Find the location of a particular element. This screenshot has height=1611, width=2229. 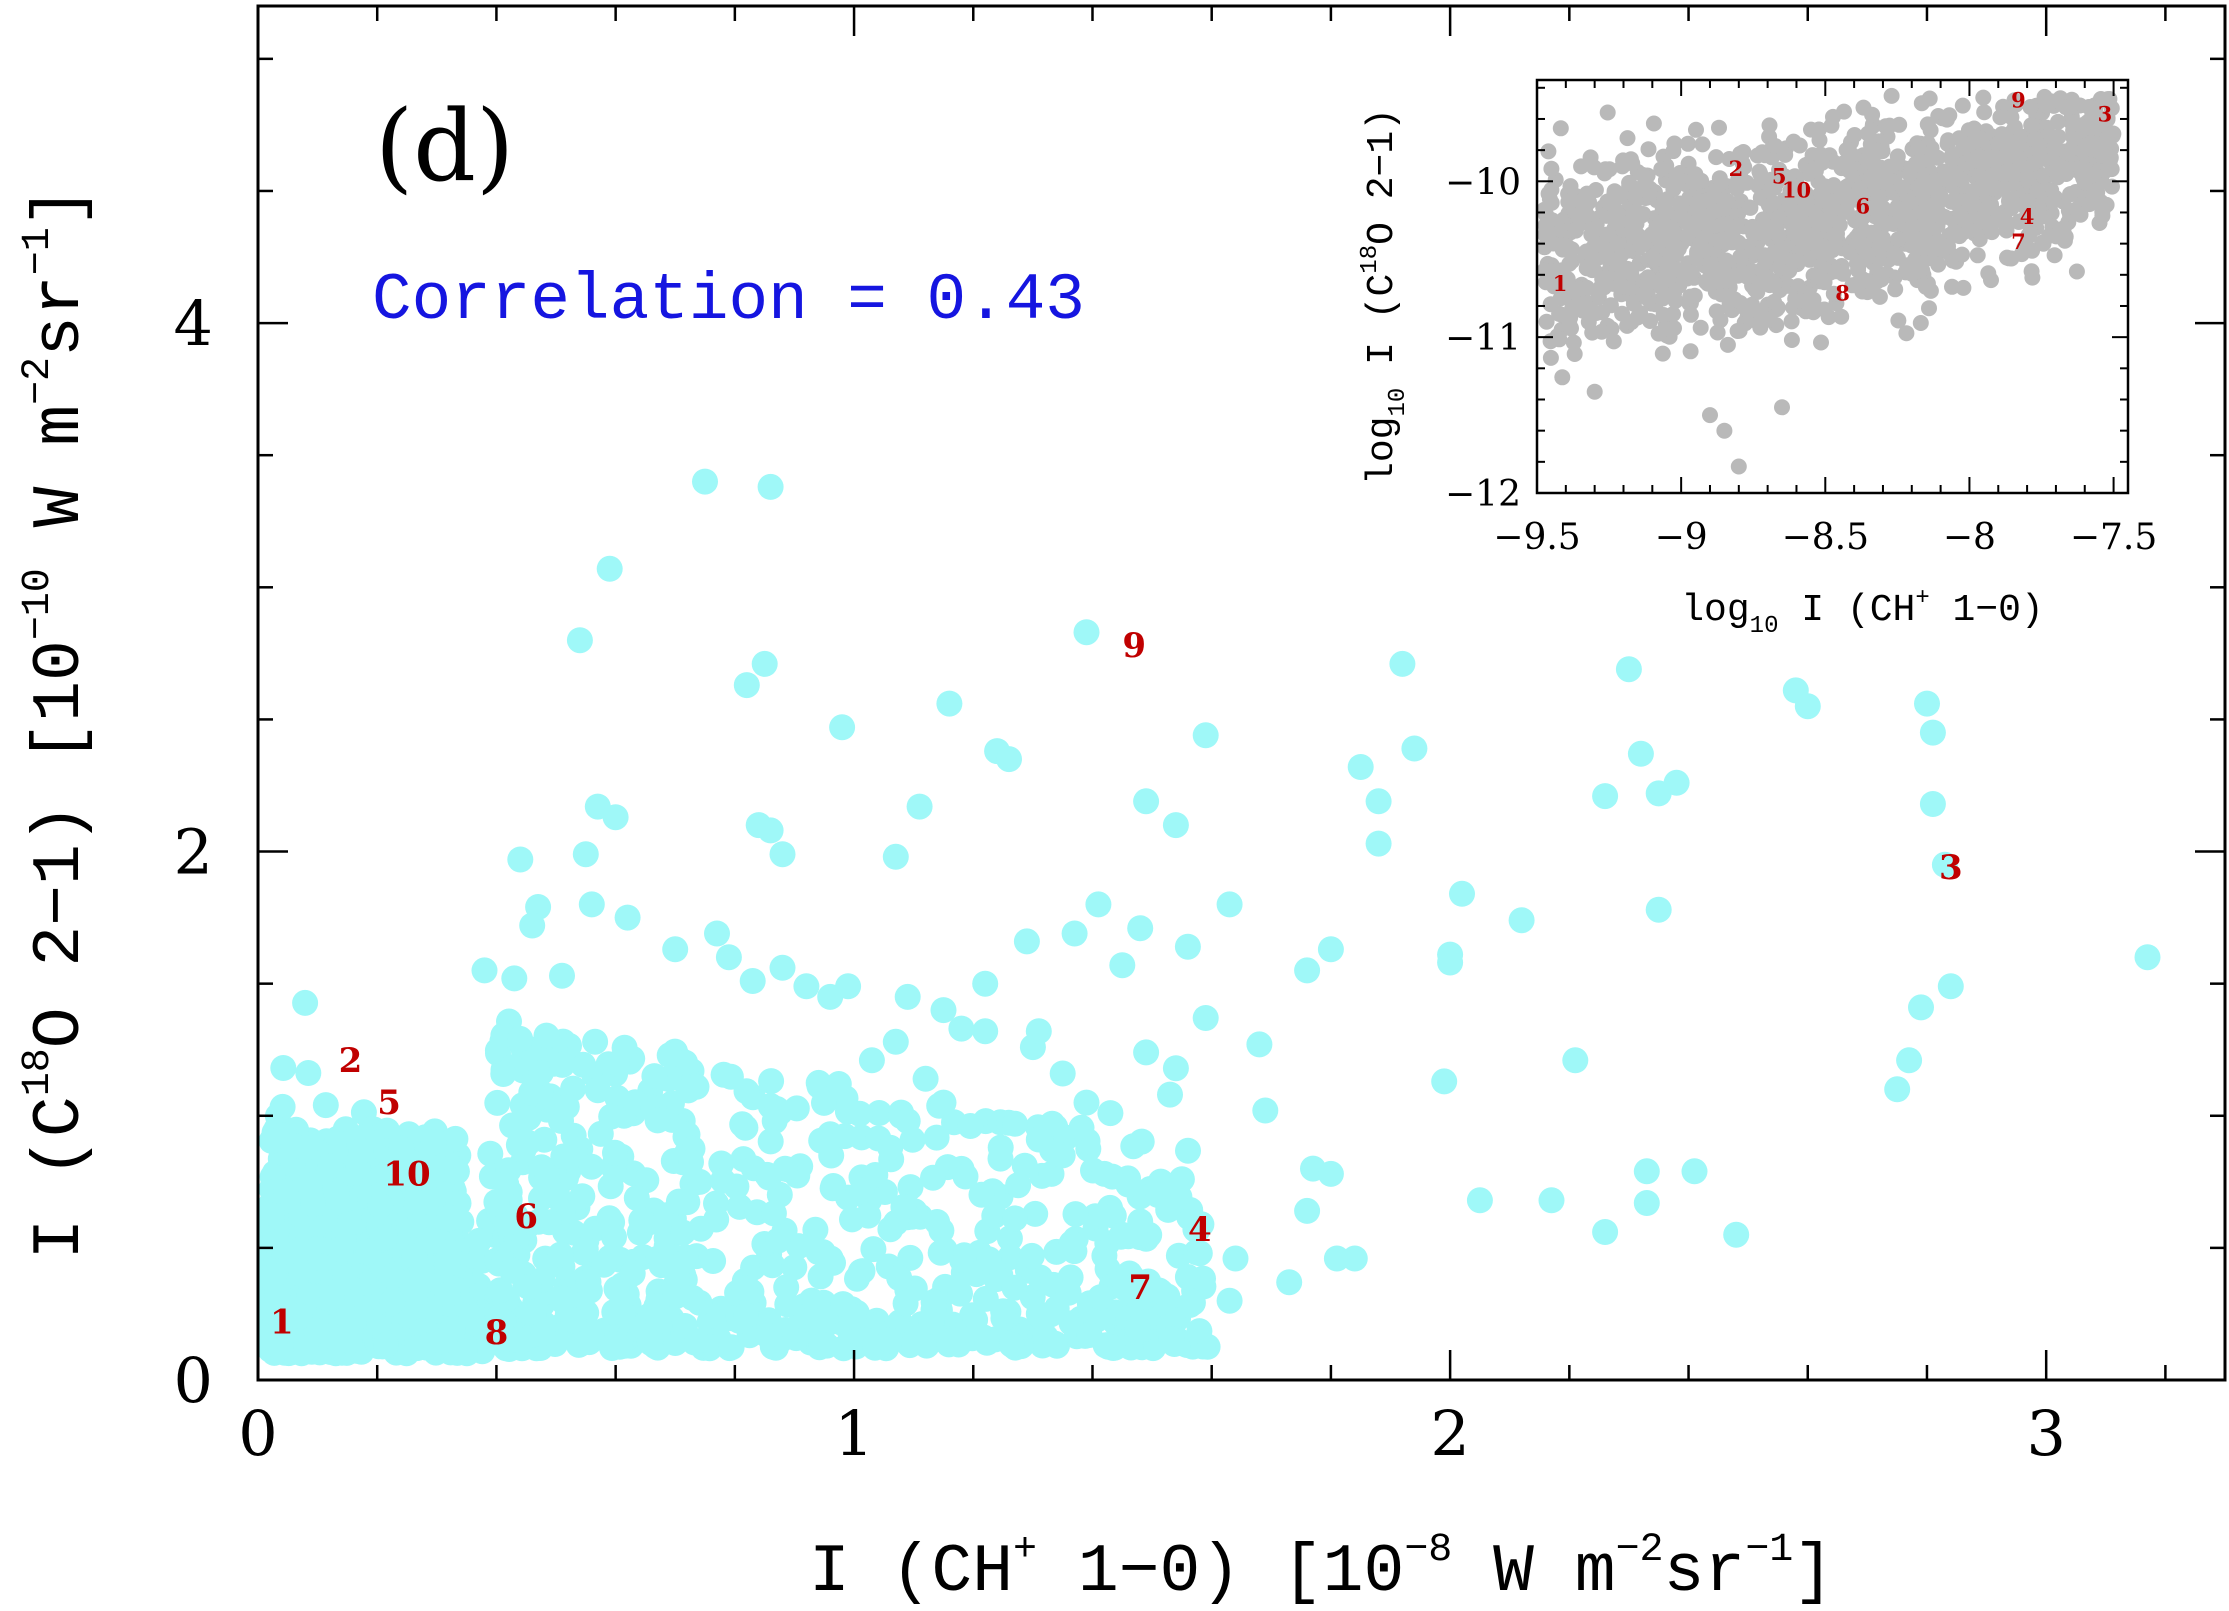

inset-numbered-label: 9 is located at coordinates (2018, 99).